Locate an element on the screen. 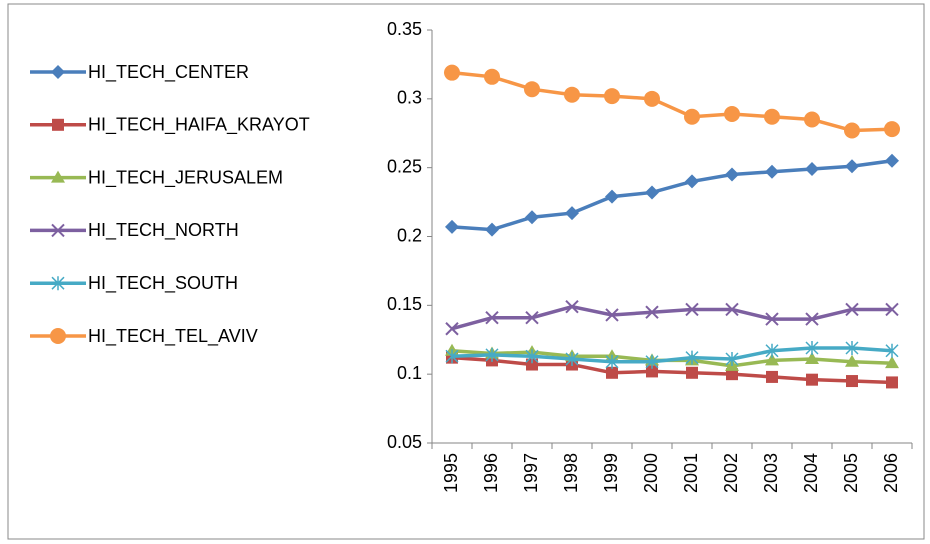 This screenshot has width=930, height=544. legend-label: HI_TECH_HAIFA_KRAYOT is located at coordinates (199, 125).